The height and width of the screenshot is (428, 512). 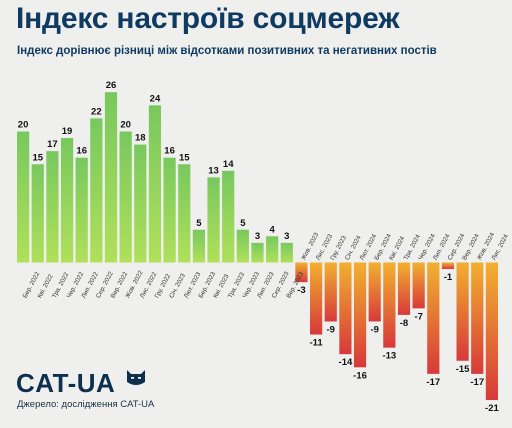 What do you see at coordinates (66, 383) in the screenshot?
I see `brand-logo: CAT-UA` at bounding box center [66, 383].